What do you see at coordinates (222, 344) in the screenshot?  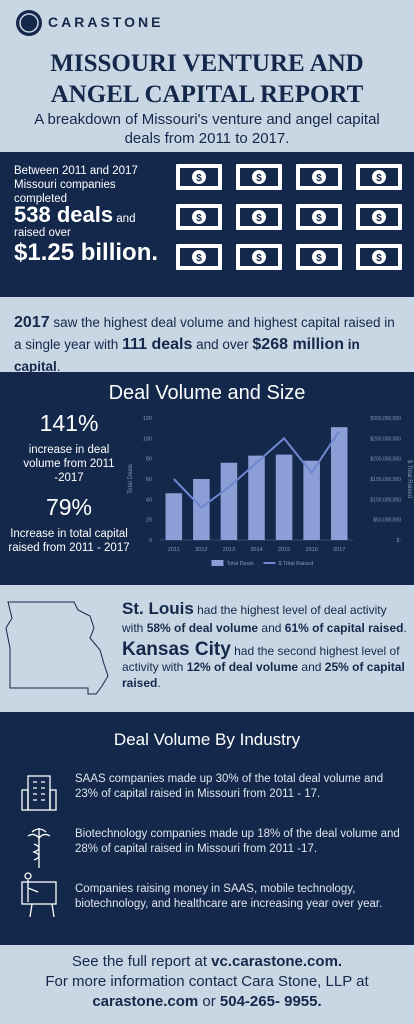 I see `hl: and over` at bounding box center [222, 344].